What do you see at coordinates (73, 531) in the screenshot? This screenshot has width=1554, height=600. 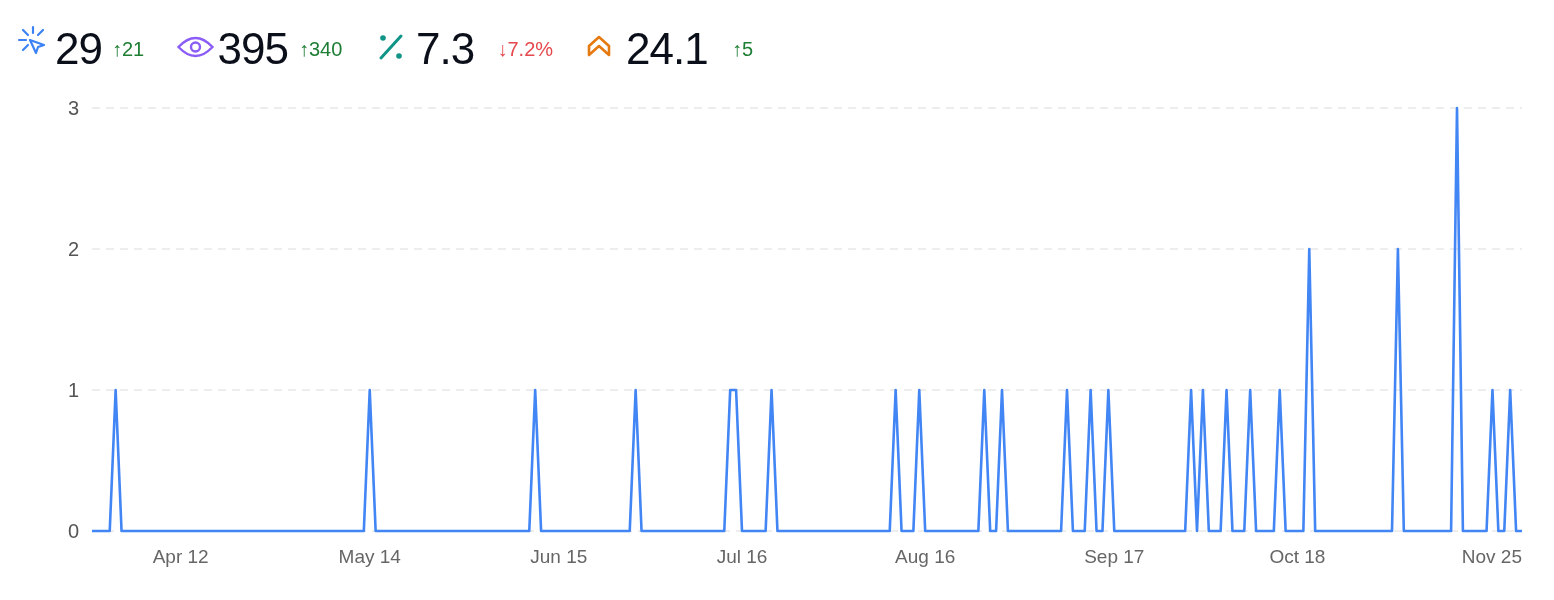 I see `y-tick-label: 0` at bounding box center [73, 531].